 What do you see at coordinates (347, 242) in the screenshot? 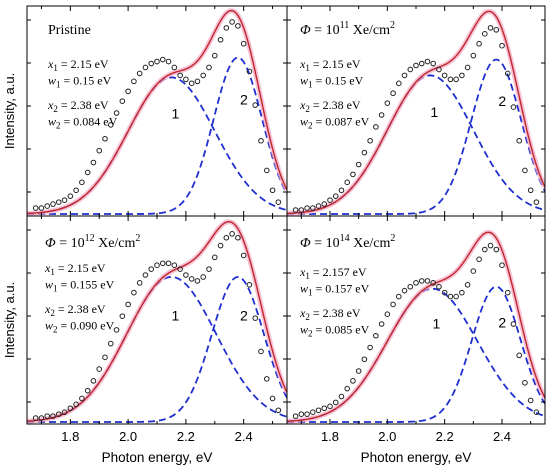
I see `panel-title: Φ = 1014 Xe/cm2` at bounding box center [347, 242].